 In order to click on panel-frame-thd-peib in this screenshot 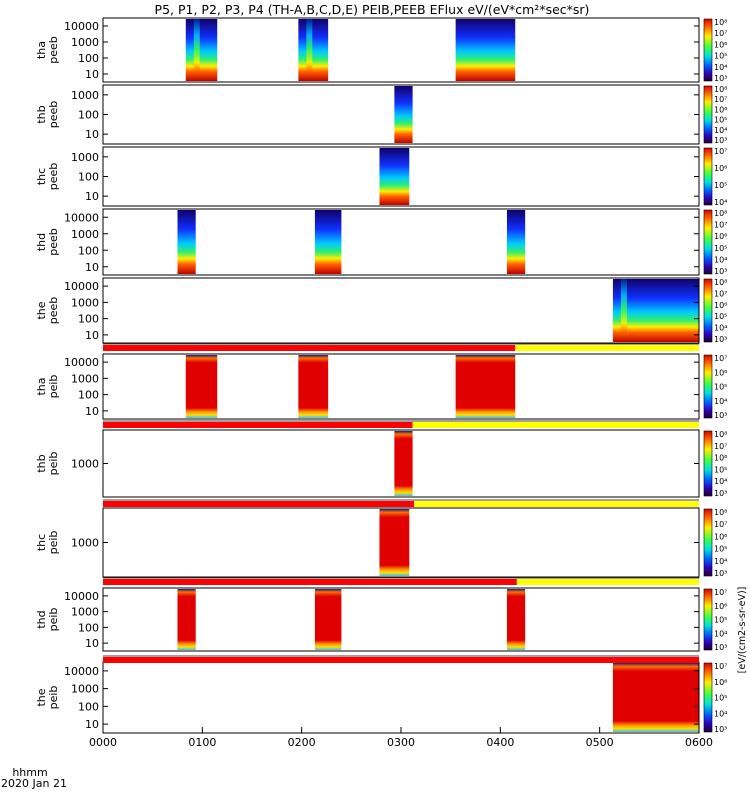, I will do `click(401, 619)`.